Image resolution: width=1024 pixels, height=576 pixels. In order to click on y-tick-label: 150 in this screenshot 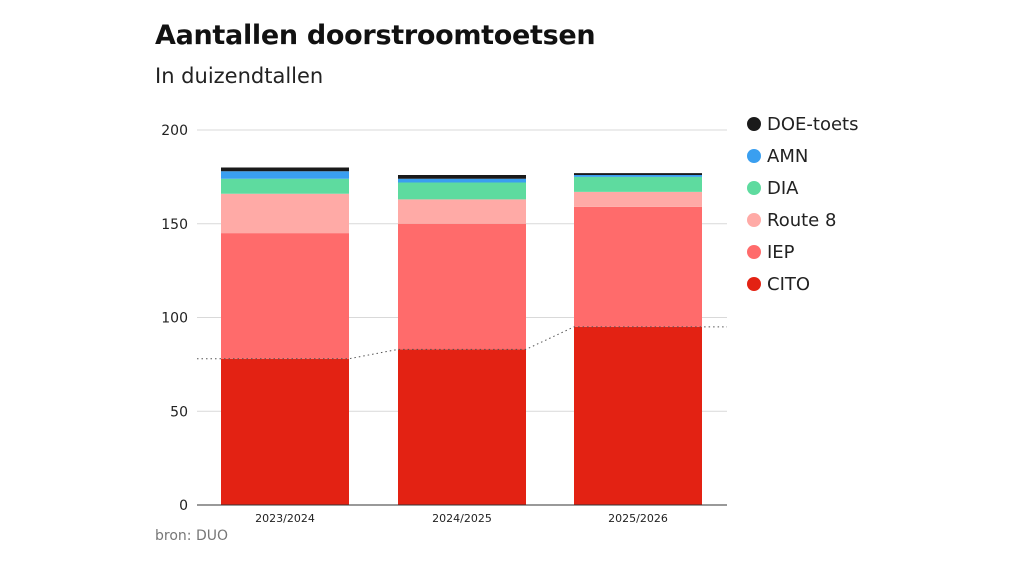, I will do `click(174, 225)`.